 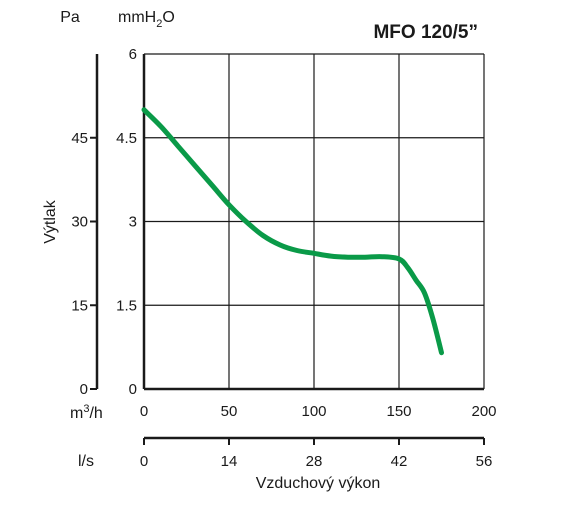 I want to click on mmh2o-unit-label: mmH2O, so click(x=146, y=19).